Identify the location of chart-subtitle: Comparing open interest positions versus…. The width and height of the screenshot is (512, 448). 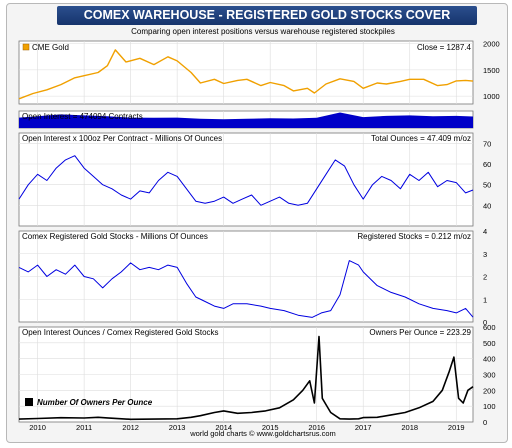
(263, 31).